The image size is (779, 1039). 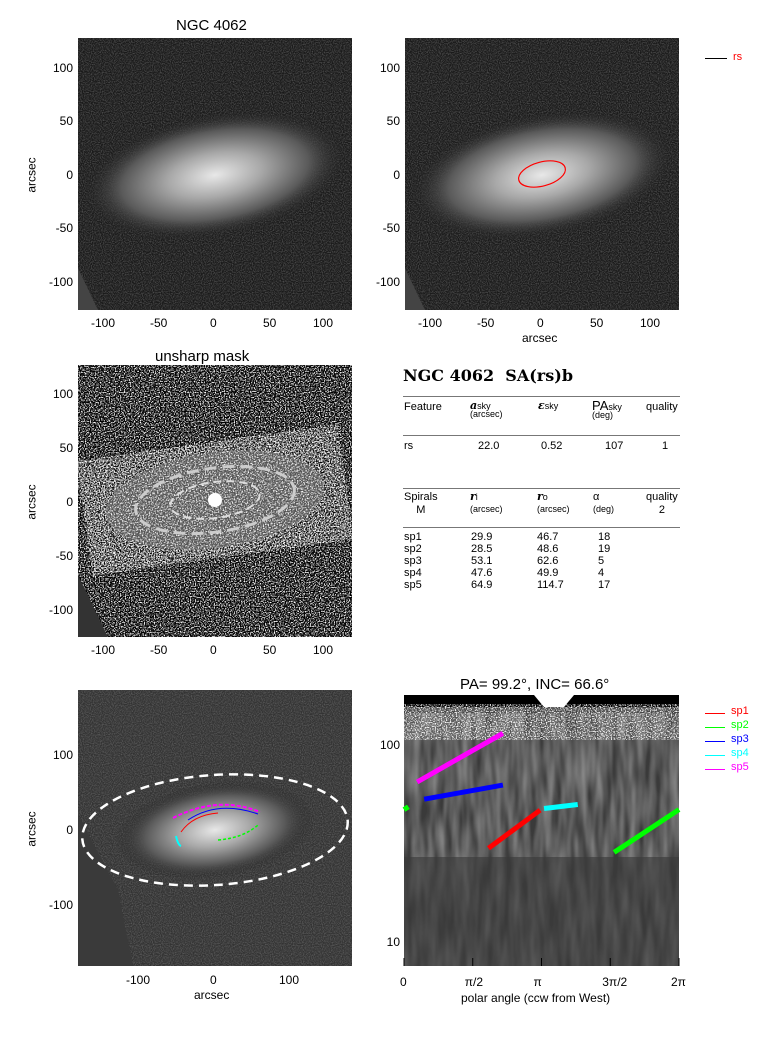 I want to click on panel3-ylabel: arcsec, so click(x=31, y=502).